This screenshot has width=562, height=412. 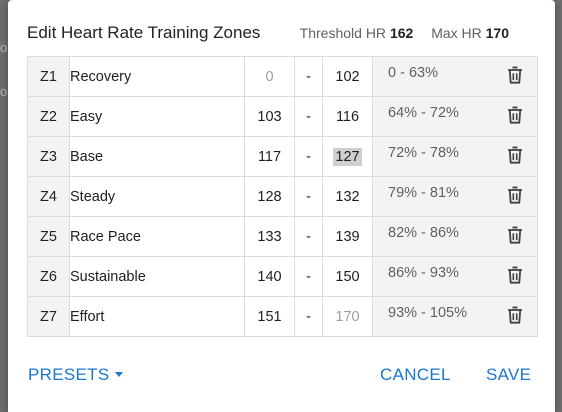 What do you see at coordinates (119, 374) in the screenshot?
I see `caret-down-icon` at bounding box center [119, 374].